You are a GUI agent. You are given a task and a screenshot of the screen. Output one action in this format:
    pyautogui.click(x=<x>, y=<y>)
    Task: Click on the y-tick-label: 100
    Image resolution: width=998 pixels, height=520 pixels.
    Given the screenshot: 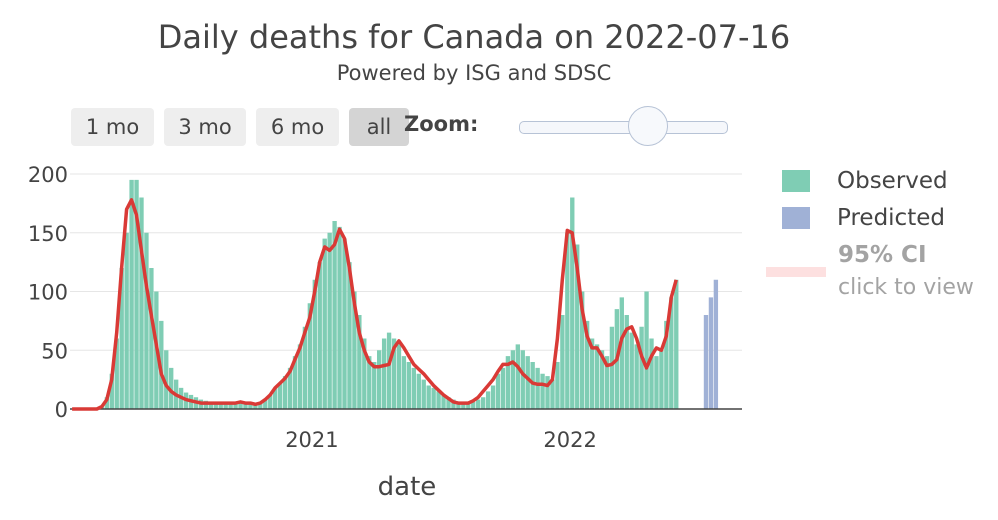 What is the action you would take?
    pyautogui.click(x=48, y=293)
    